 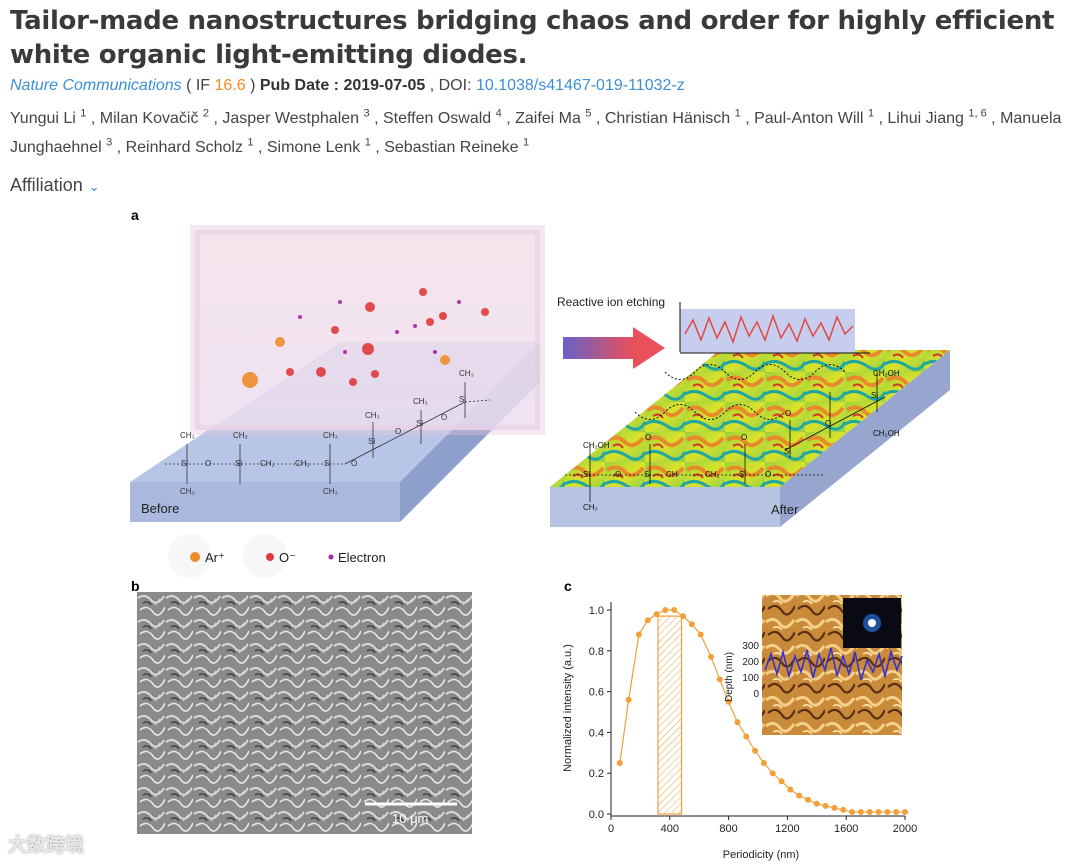 I want to click on pub-date: Pub Date : 2019-07-05, so click(x=342, y=85).